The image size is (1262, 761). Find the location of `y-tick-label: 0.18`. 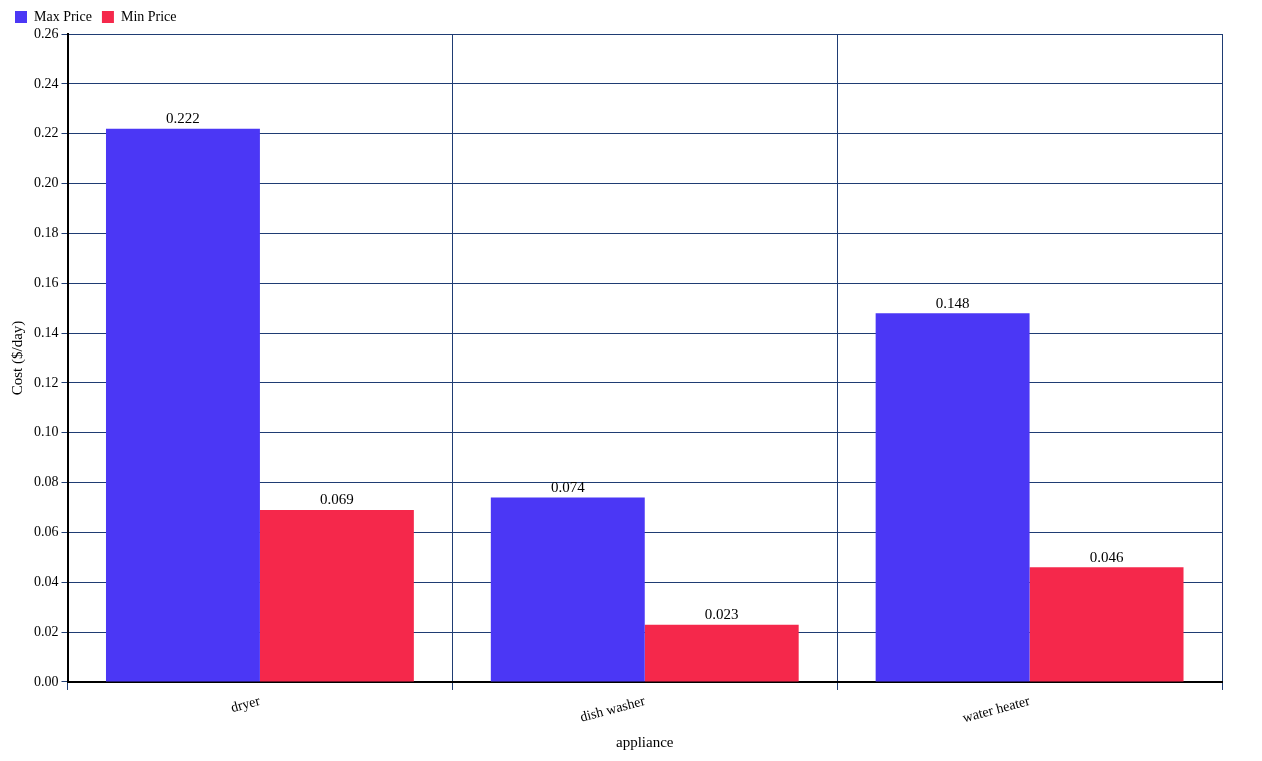

y-tick-label: 0.18 is located at coordinates (46, 233).